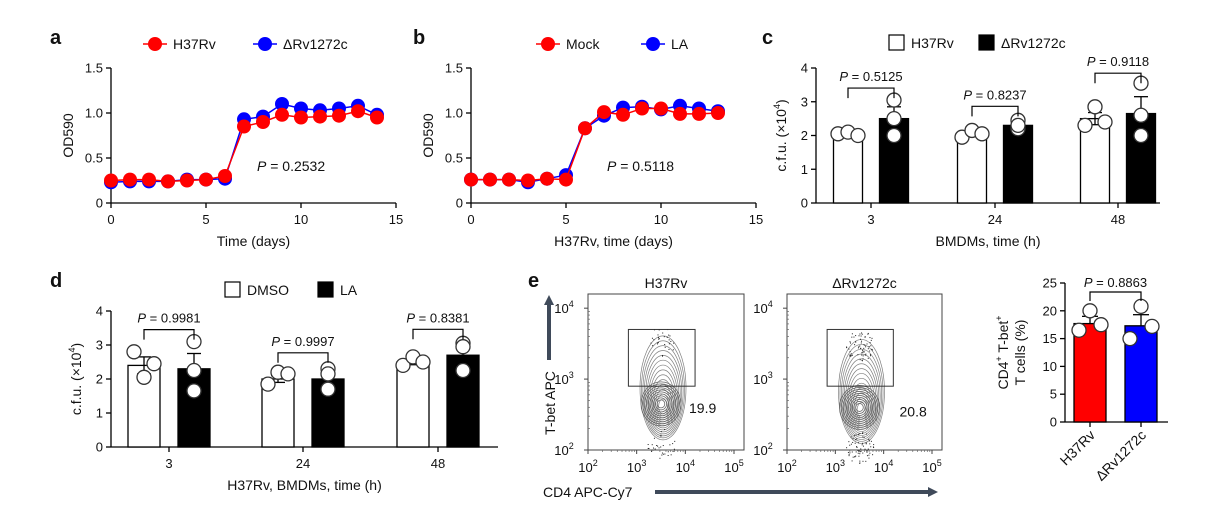  What do you see at coordinates (438, 463) in the screenshot?
I see `x-tick-label: 48` at bounding box center [438, 463].